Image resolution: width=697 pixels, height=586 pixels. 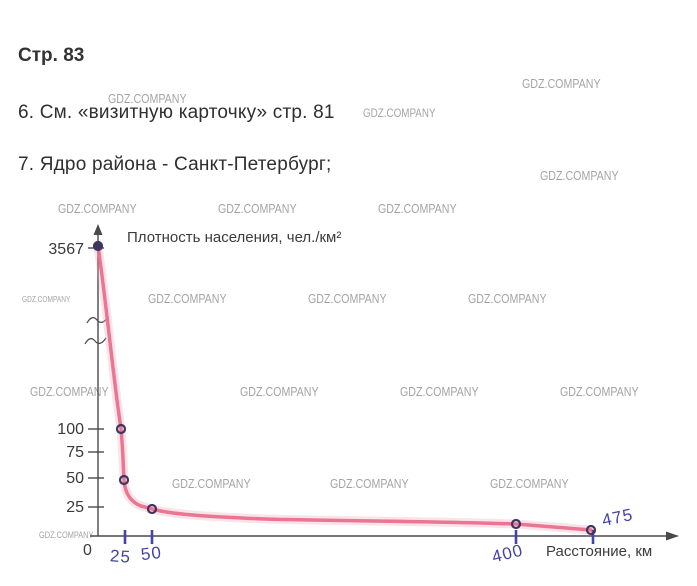 What do you see at coordinates (87, 550) in the screenshot?
I see `origin-label: 0` at bounding box center [87, 550].